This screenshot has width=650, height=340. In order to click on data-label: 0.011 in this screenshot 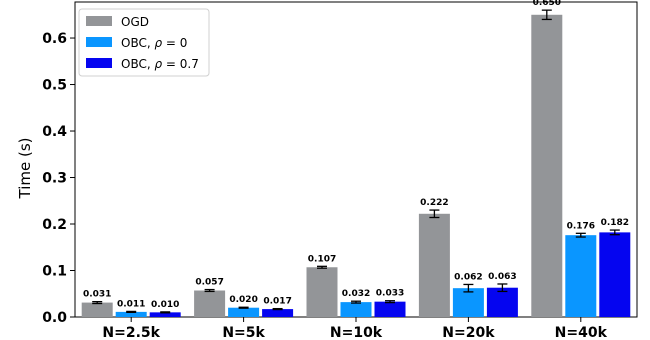, I will do `click(131, 304)`.